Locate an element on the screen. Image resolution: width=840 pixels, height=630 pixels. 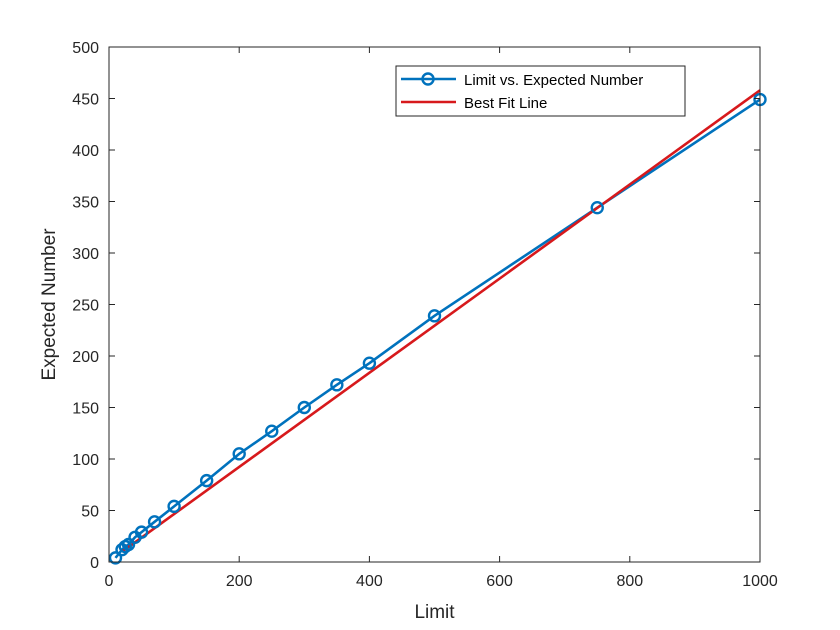
x-tick-label: 400 is located at coordinates (369, 581).